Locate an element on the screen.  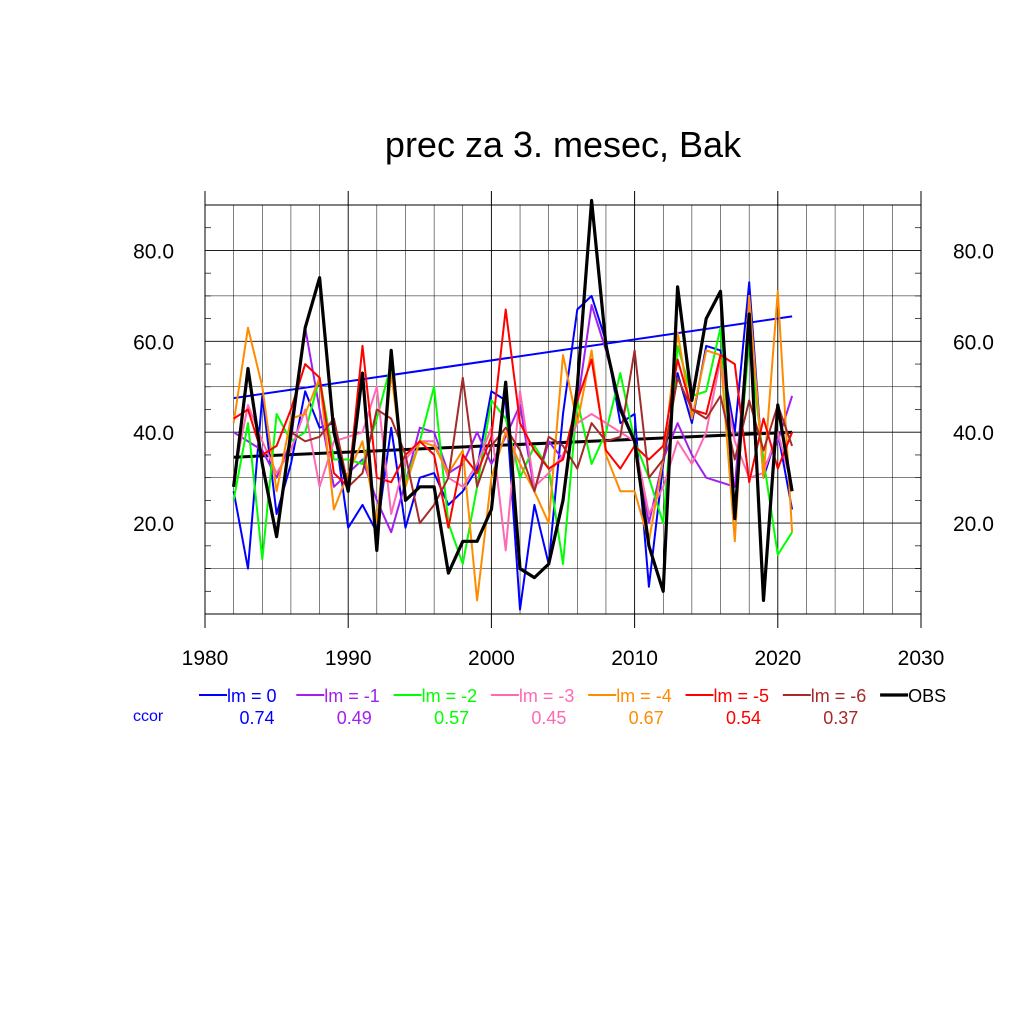
y-tick-label-left: 60.0 is located at coordinates (153, 342).